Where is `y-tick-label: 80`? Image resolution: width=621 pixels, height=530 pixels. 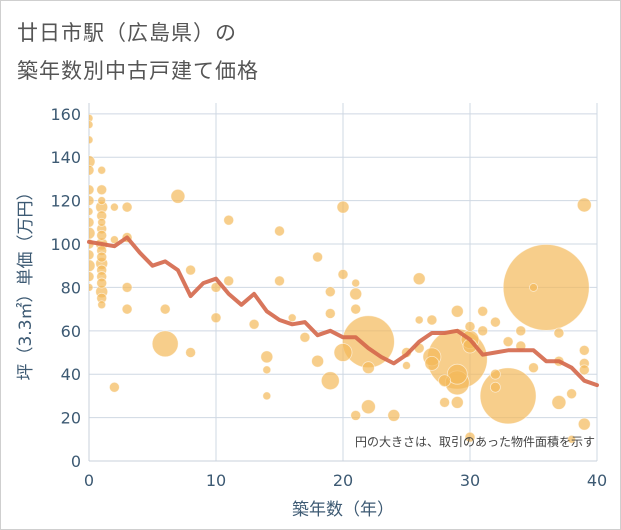
y-tick-label: 80 is located at coordinates (71, 287).